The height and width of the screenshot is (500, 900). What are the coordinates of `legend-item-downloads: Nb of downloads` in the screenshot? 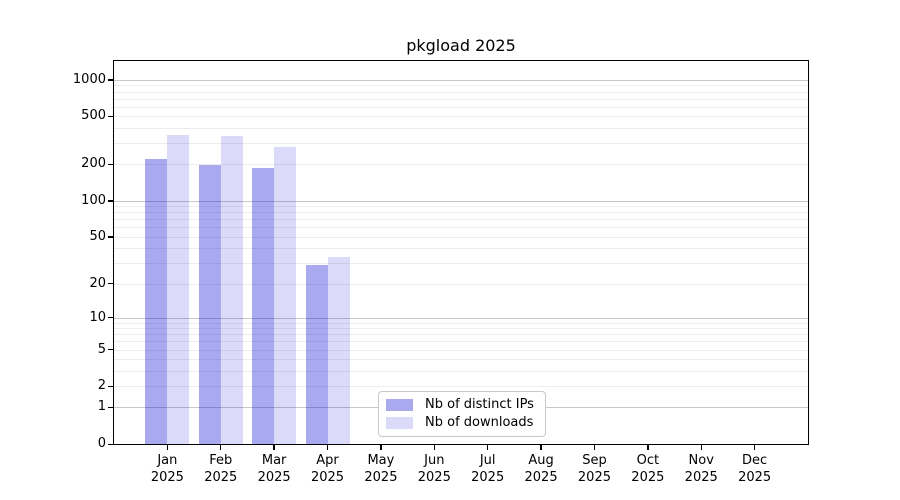 It's located at (462, 423).